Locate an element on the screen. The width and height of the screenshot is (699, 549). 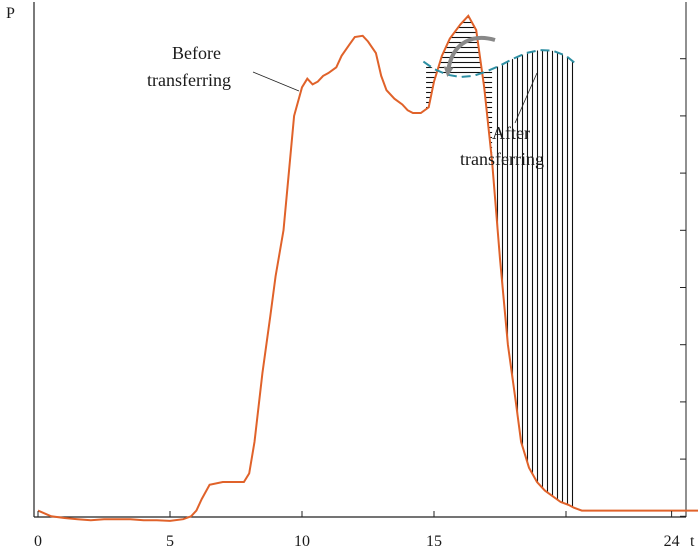
transfer-arrow-icon is located at coordinates (469, 56).